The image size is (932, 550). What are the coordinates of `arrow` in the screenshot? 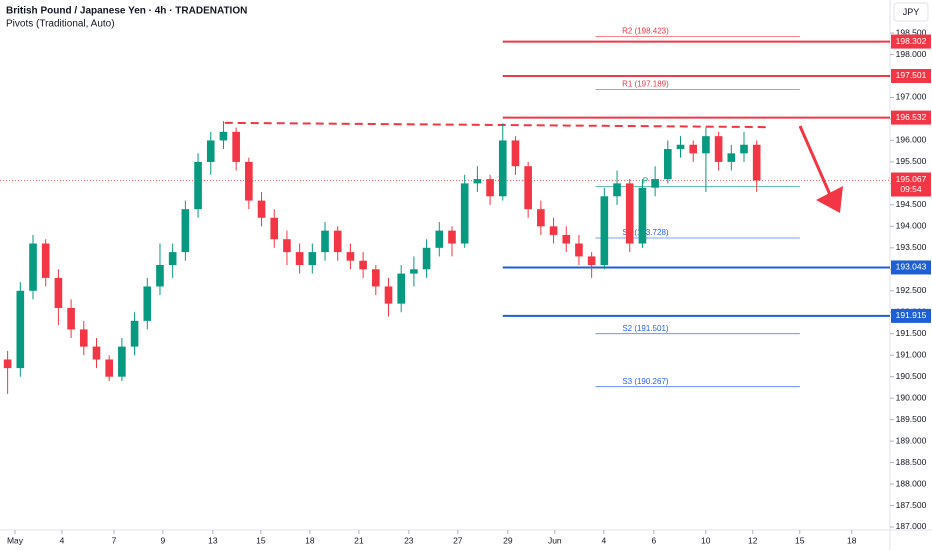 It's located at (820, 169).